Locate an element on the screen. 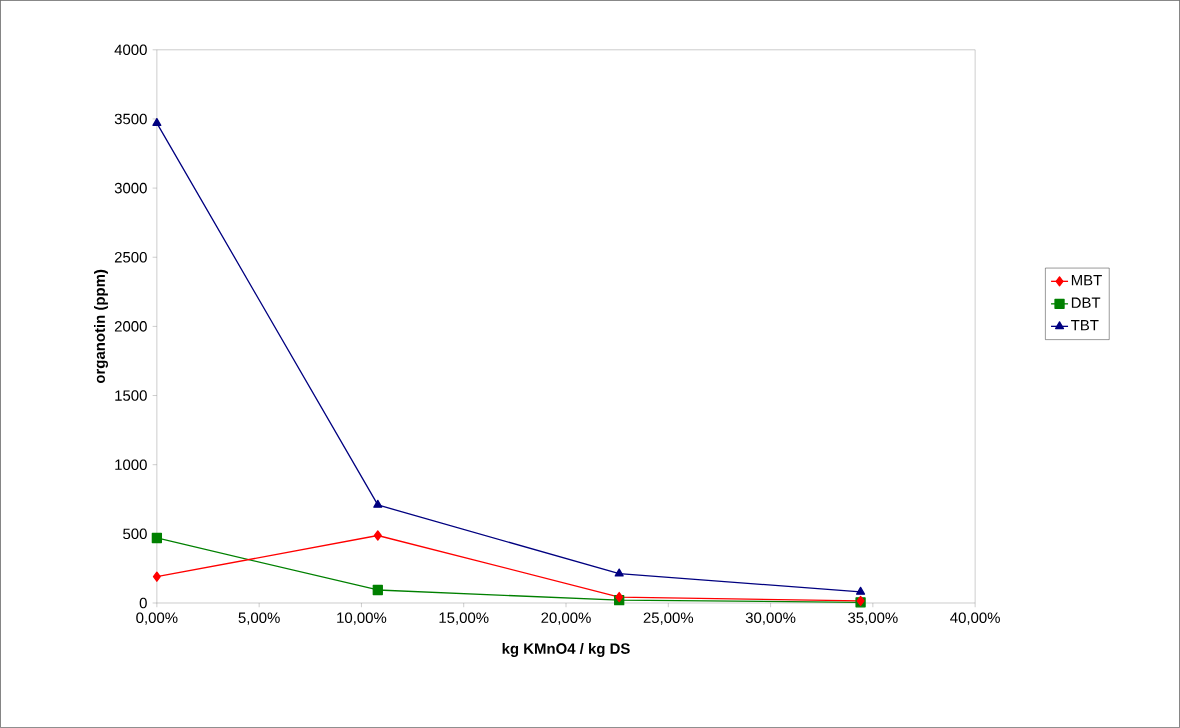  legend-label: TBT is located at coordinates (1085, 325).